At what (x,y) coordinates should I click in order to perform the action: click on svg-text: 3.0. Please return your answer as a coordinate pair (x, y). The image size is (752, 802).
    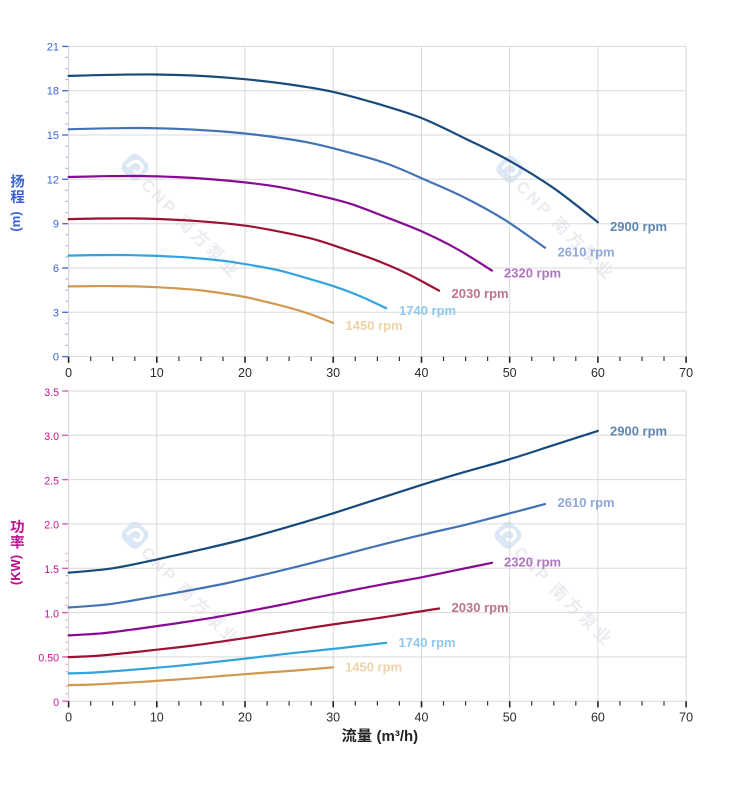
    Looking at the image, I should click on (51, 437).